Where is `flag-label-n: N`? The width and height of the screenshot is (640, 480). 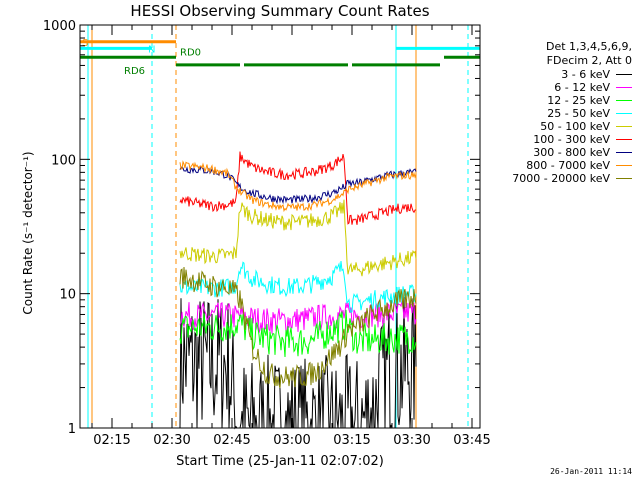 flag-label-n: N is located at coordinates (151, 49).